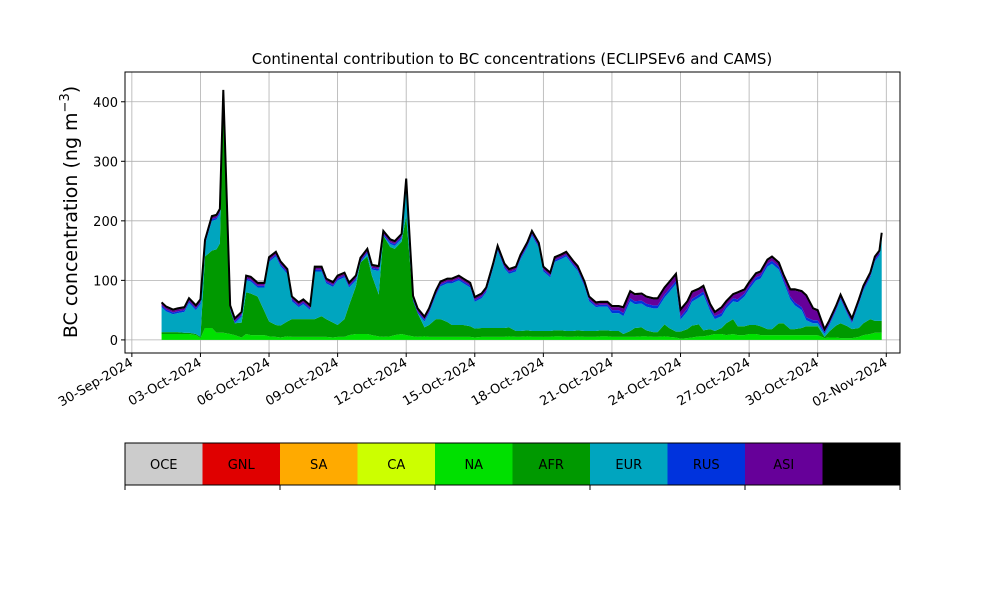 This screenshot has height=600, width=1000. I want to click on legend-label-eur: EUR, so click(628, 465).